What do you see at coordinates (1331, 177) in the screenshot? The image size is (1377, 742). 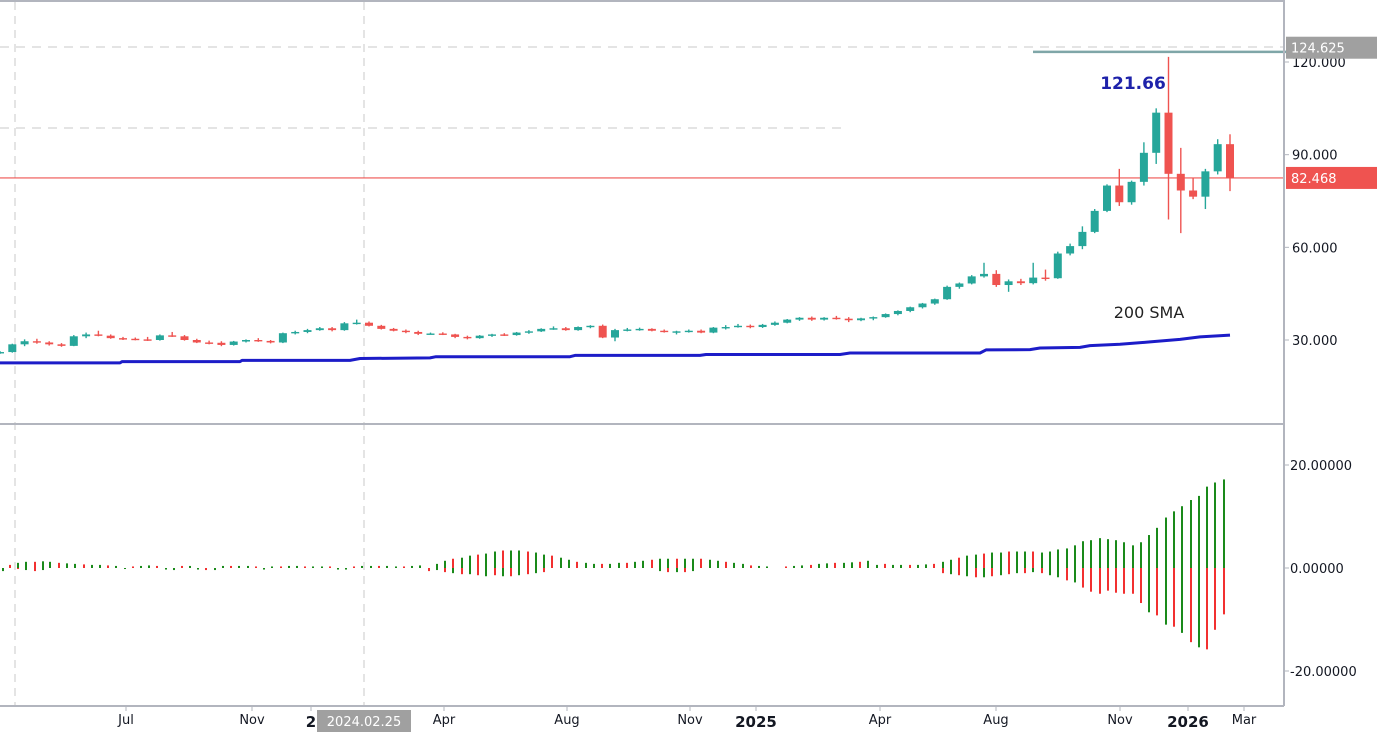 I see `current-price-tag: 82.468` at bounding box center [1331, 177].